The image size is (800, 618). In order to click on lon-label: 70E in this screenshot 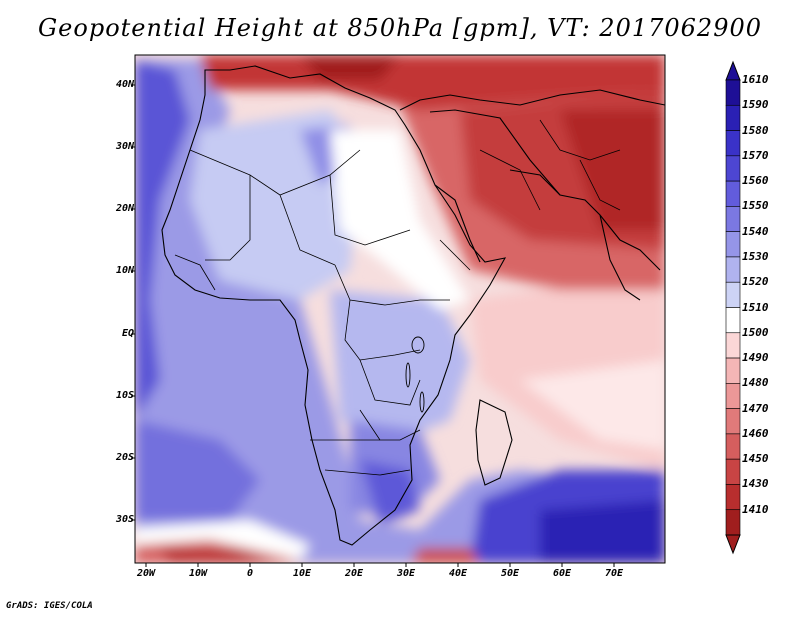, I will do `click(614, 573)`.